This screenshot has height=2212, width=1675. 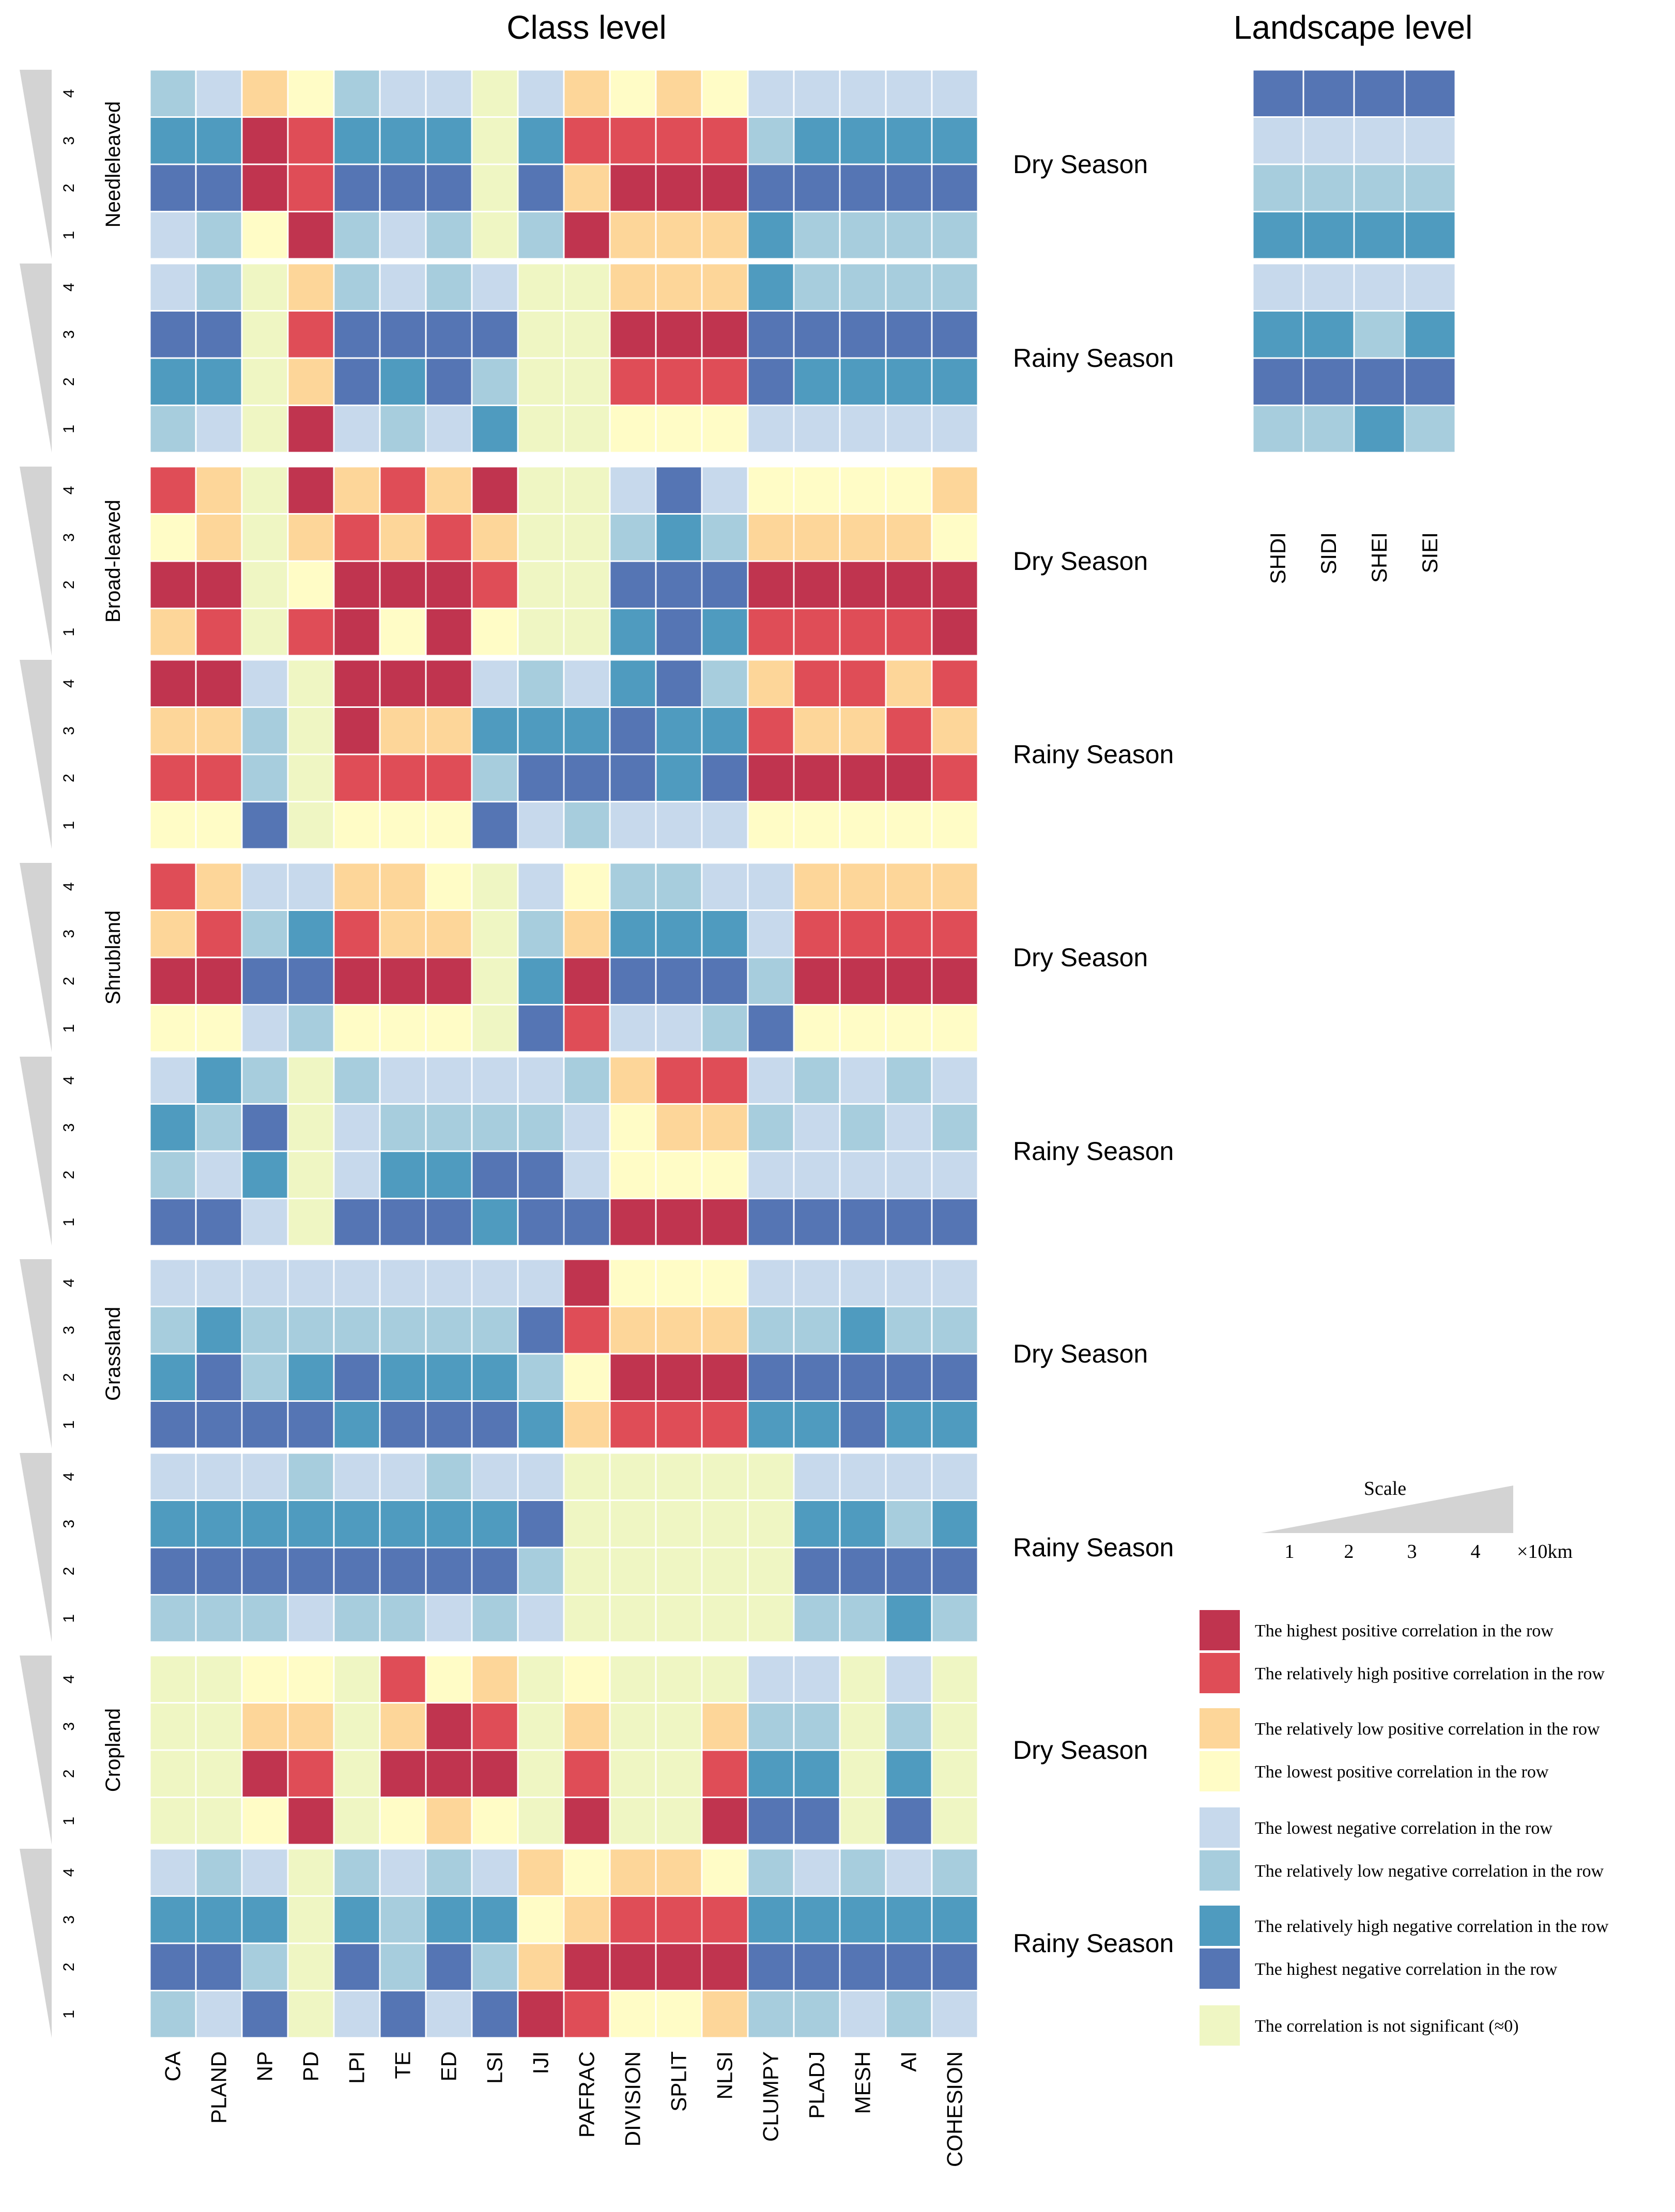 I want to click on season-label: Rainy Season, so click(x=1093, y=1944).